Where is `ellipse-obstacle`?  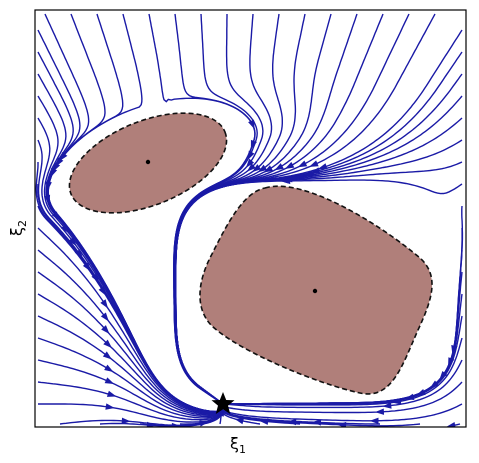
ellipse-obstacle is located at coordinates (148, 163).